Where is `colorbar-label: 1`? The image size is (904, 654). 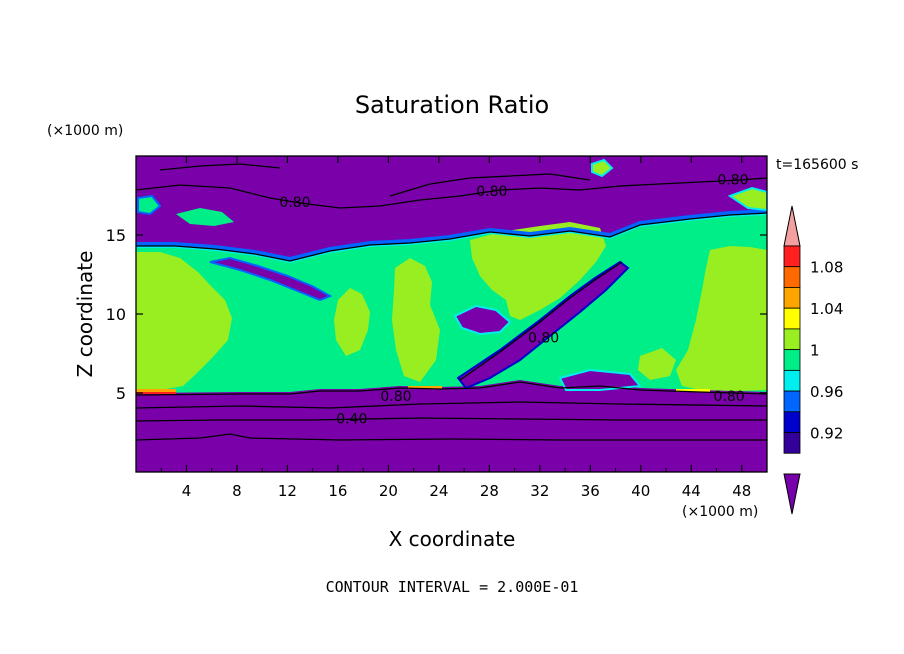 colorbar-label: 1 is located at coordinates (815, 351).